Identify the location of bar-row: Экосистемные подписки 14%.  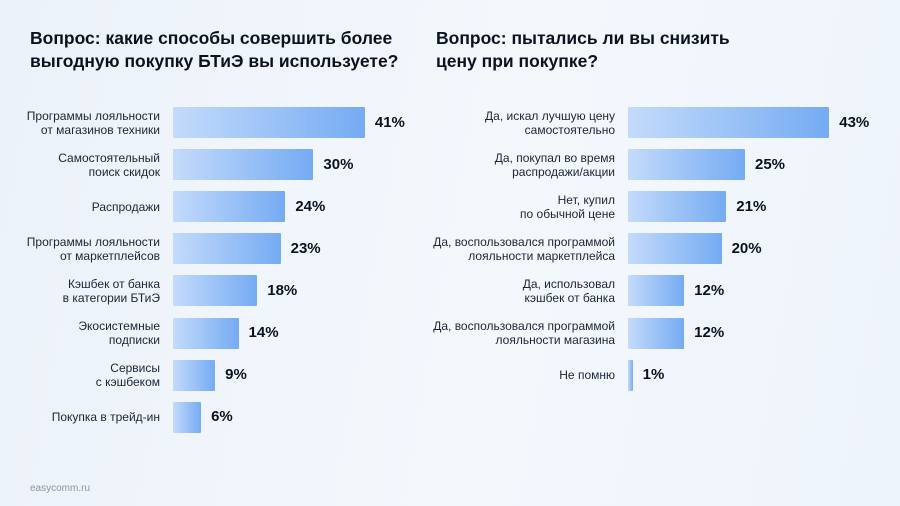
(210, 333).